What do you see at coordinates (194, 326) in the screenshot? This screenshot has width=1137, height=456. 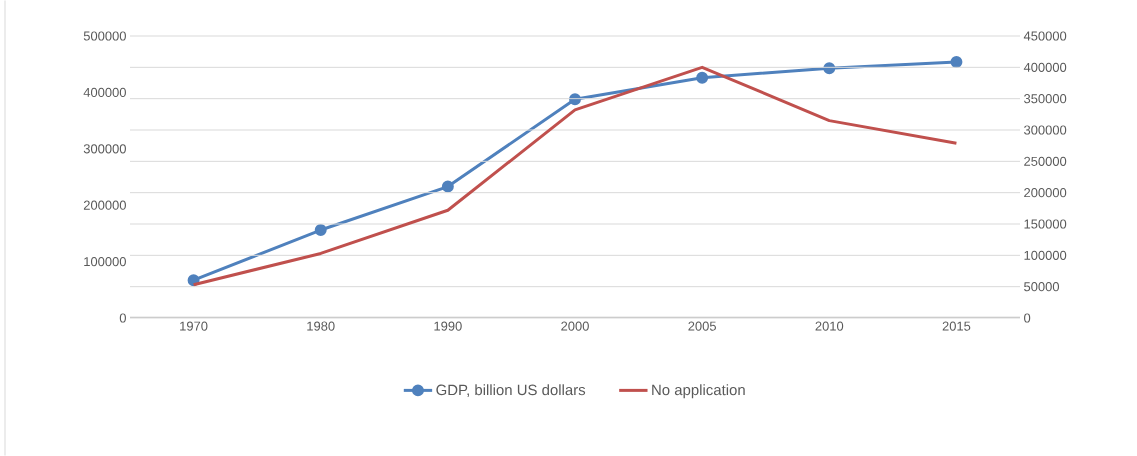 I see `x-tick-label: 1970` at bounding box center [194, 326].